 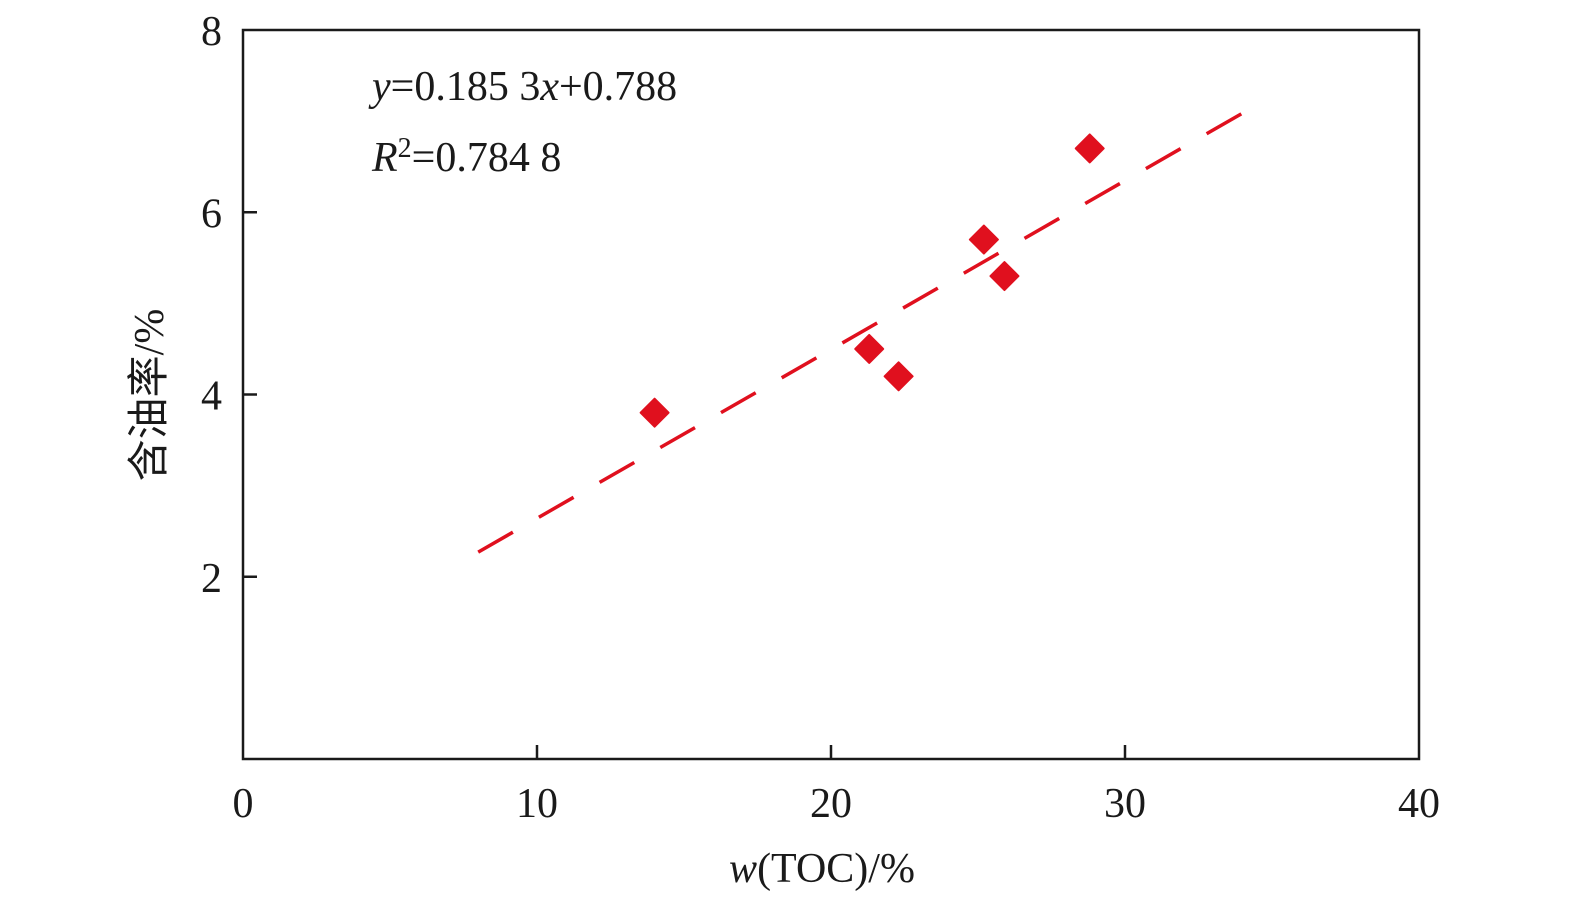 What do you see at coordinates (522, 87) in the screenshot?
I see `equation-label: y=0.185 3x+0.788` at bounding box center [522, 87].